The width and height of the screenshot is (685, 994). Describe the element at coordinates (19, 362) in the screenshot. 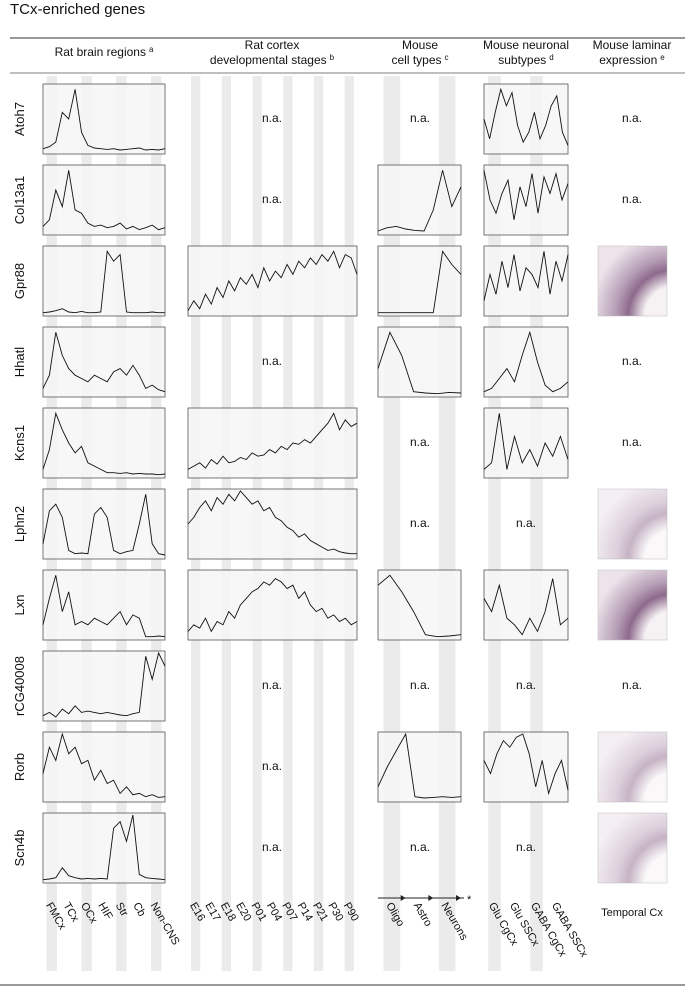

I see `gene-label: Hhatl` at that location.